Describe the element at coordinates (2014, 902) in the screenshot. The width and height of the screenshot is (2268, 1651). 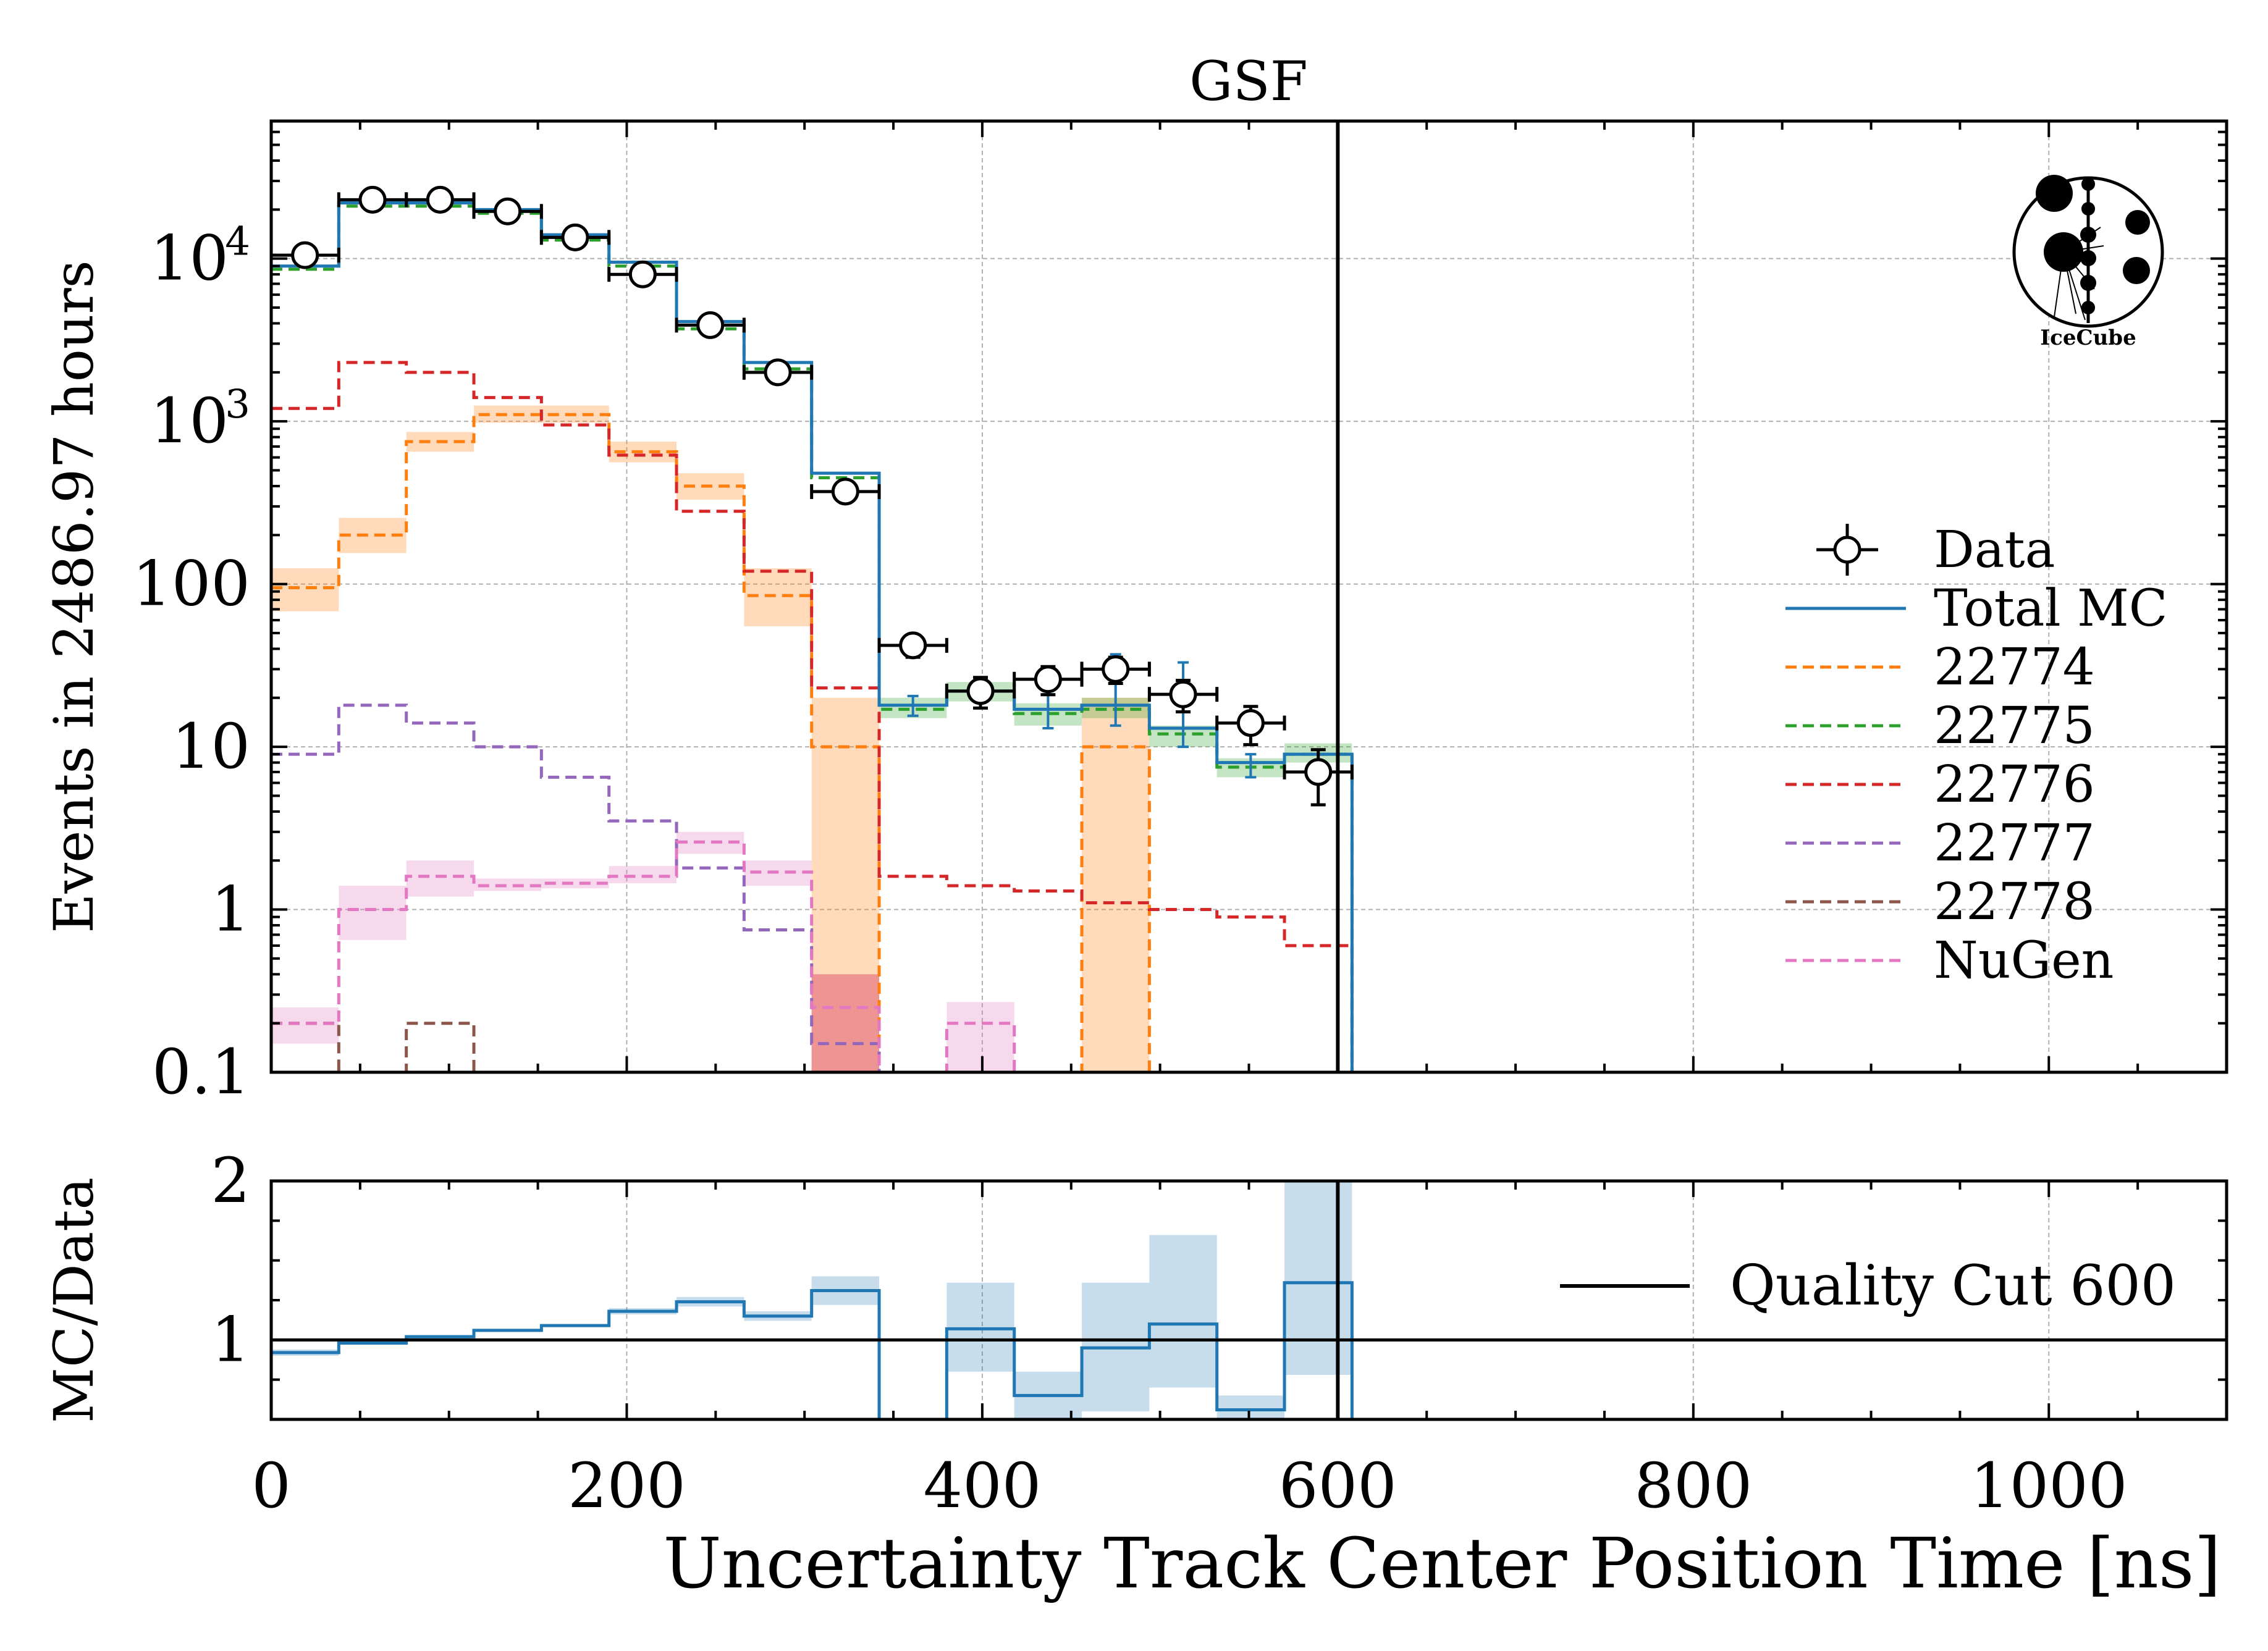
I see `legend-label-22778: 22778` at that location.